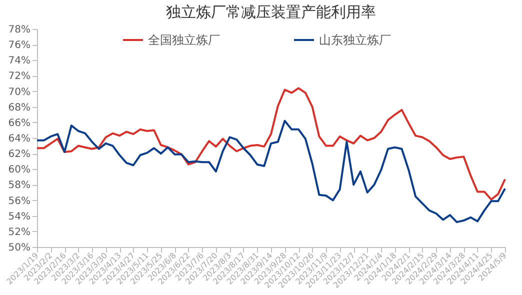 This screenshot has width=522, height=295. What do you see at coordinates (19, 46) in the screenshot?
I see `y-tick-label: 76%` at bounding box center [19, 46].